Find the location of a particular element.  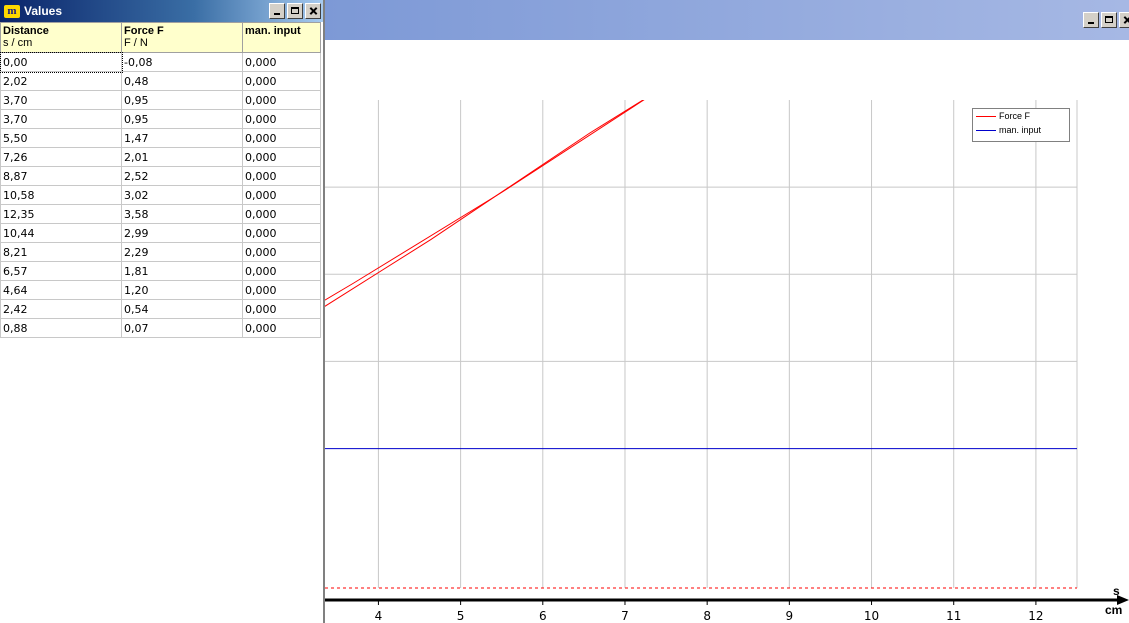

table-row: 8,21 2,29 0,000 is located at coordinates (160, 252).